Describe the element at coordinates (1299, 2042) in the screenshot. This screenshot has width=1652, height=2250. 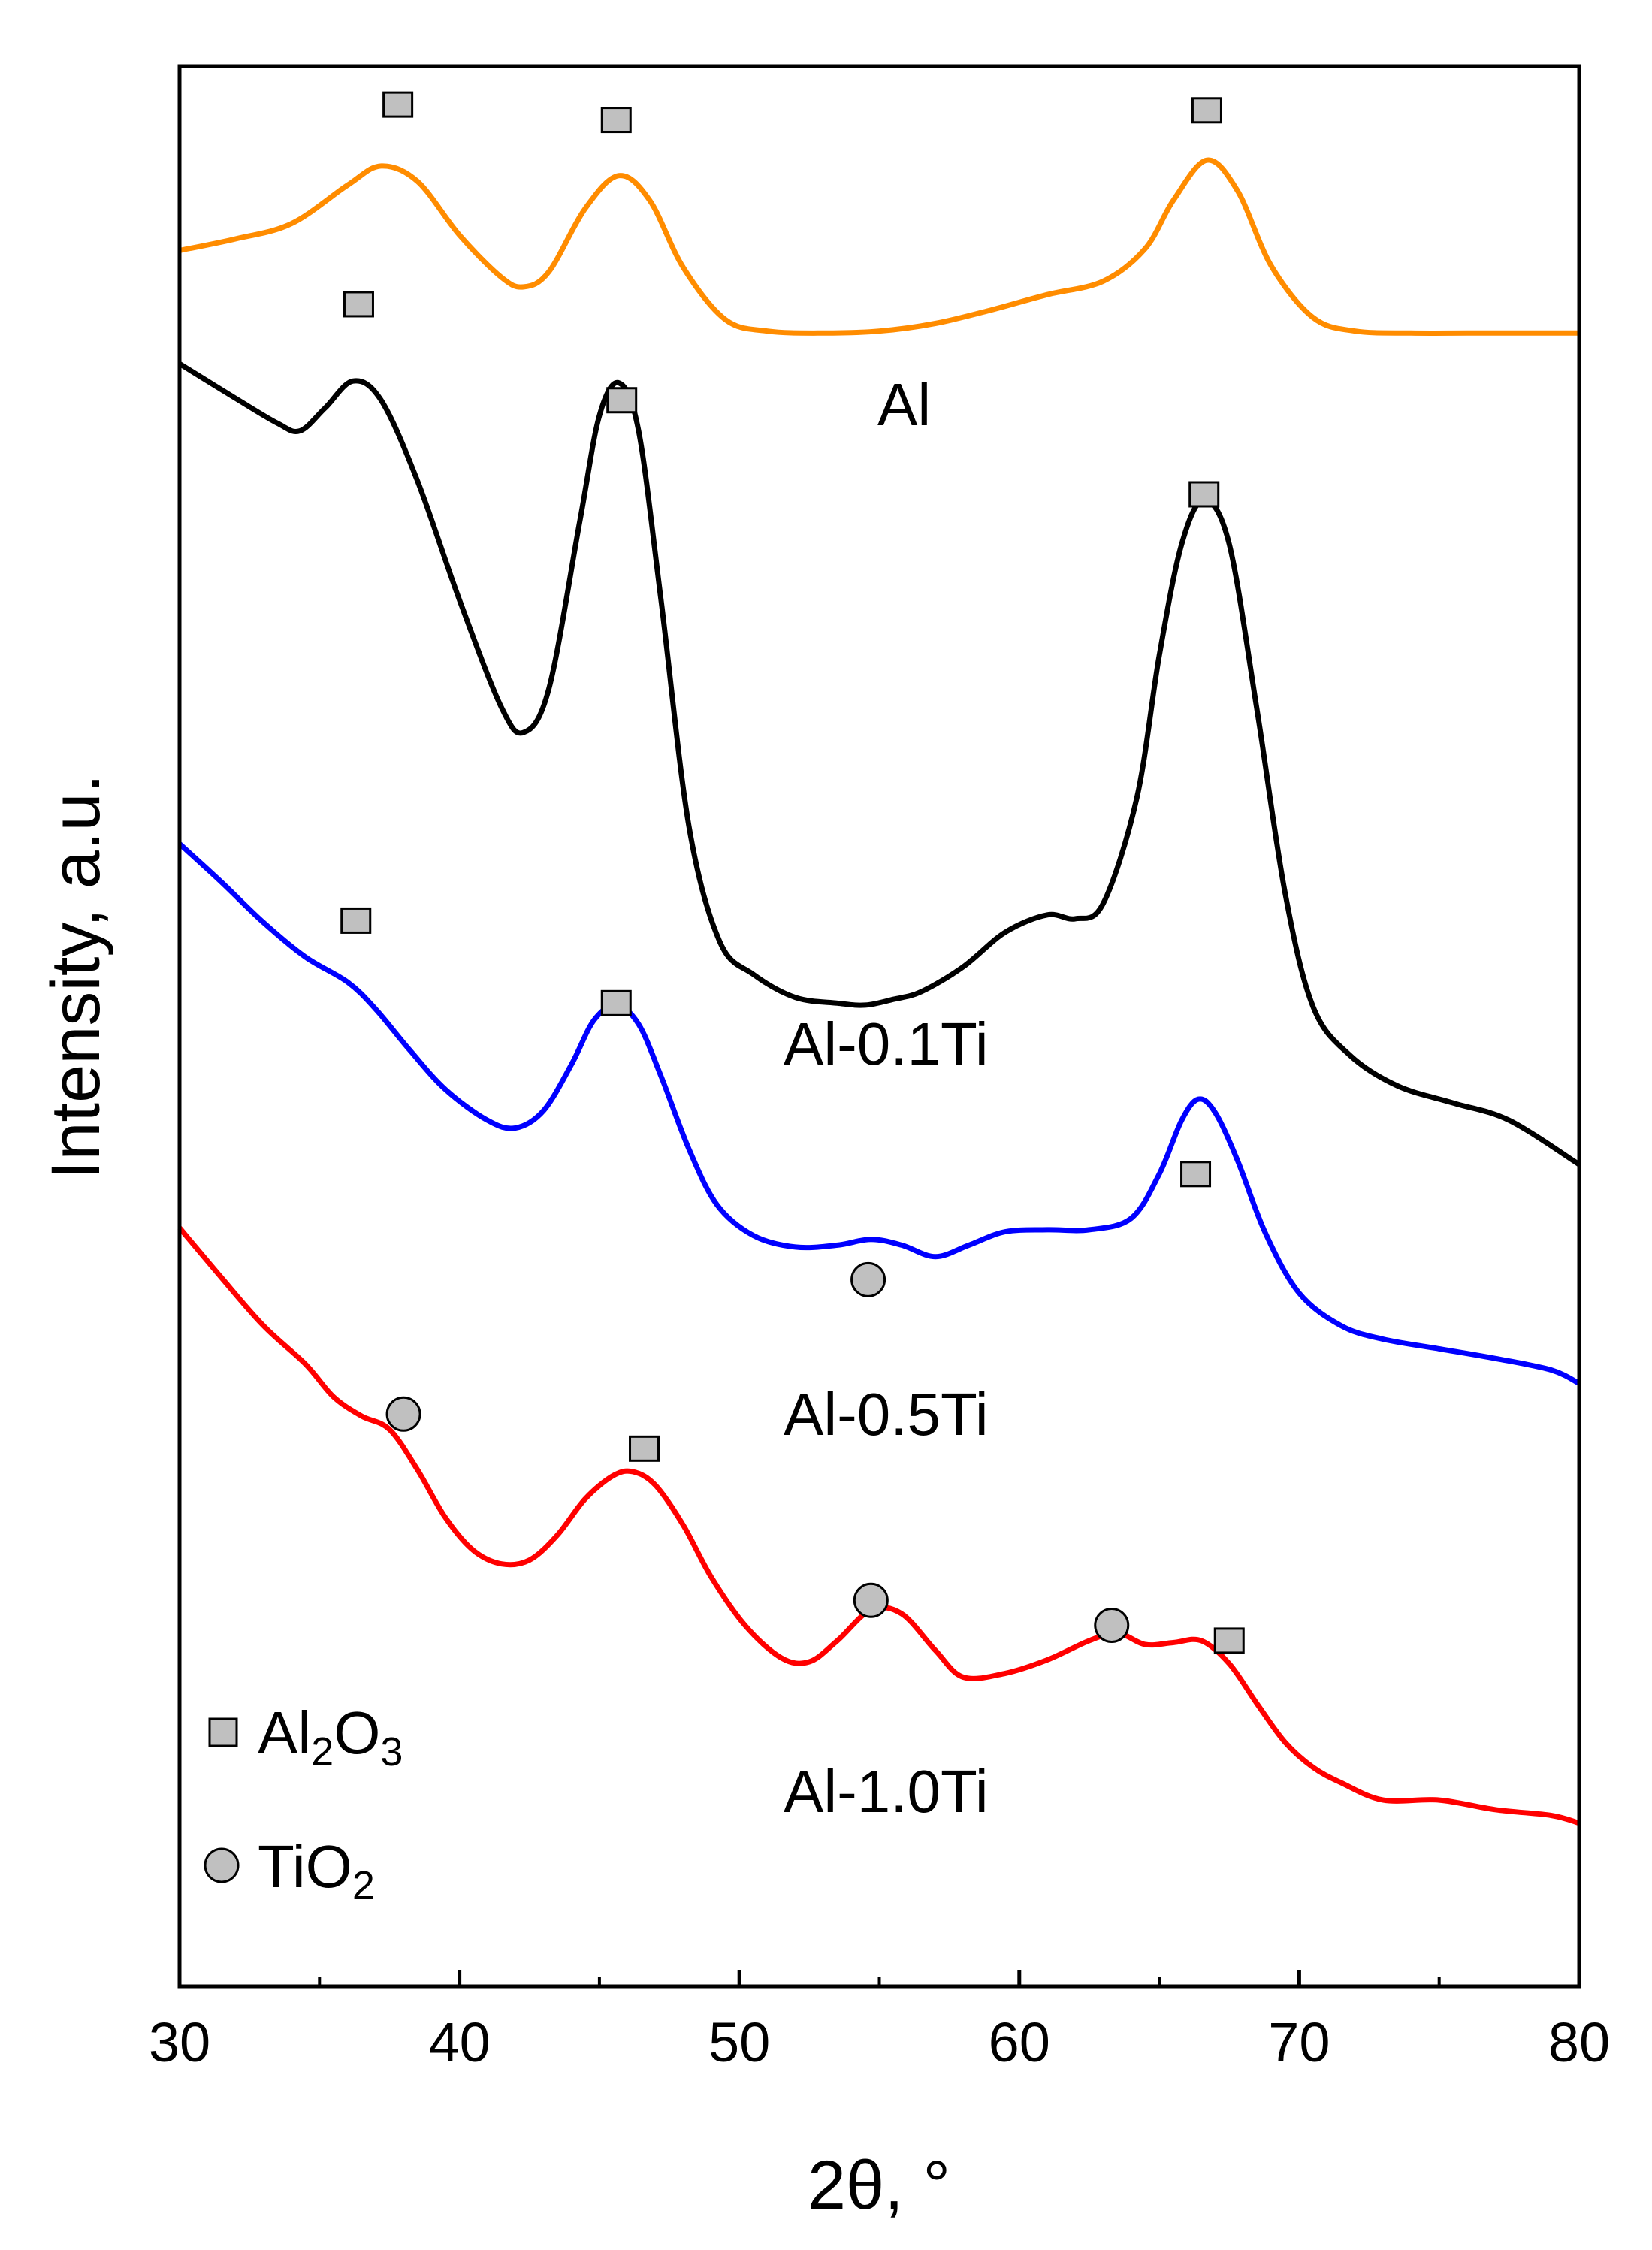
I see `x-tick-label-70: 70` at that location.